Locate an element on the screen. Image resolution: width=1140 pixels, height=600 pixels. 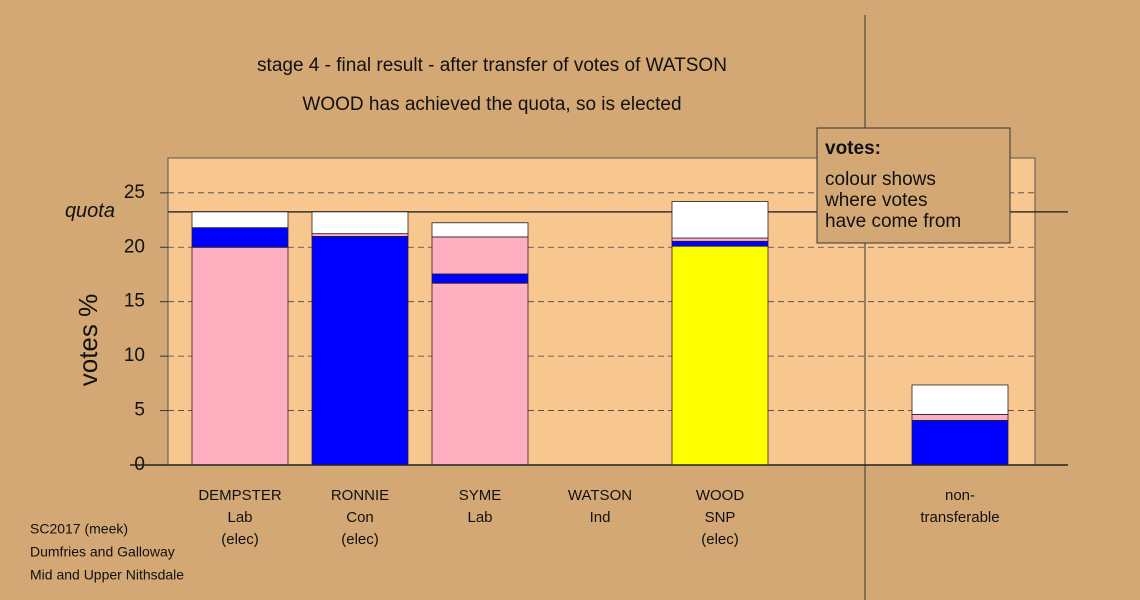
y-axis-label: votes % is located at coordinates (88, 340).